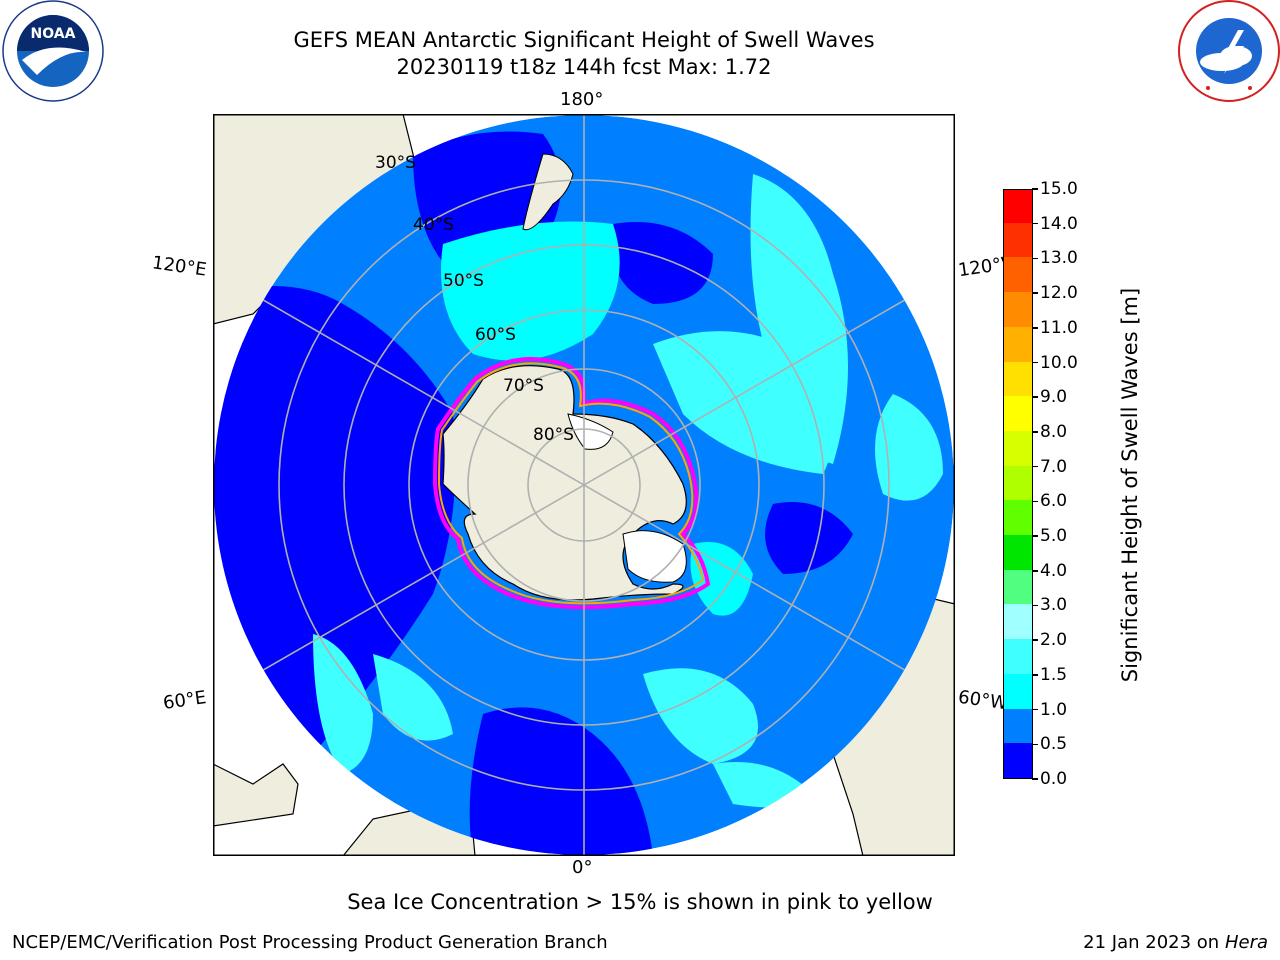  I want to click on colorbar-tick-label: 4.0, so click(1054, 570).